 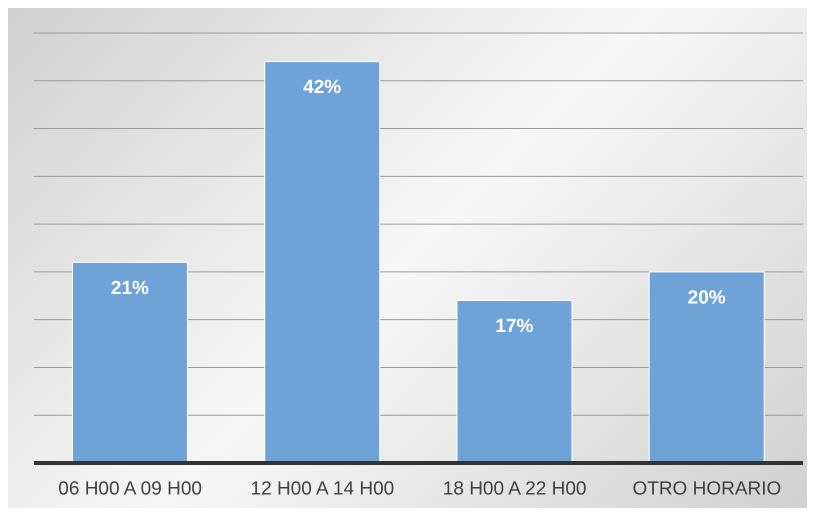 I want to click on data-label: 42%, so click(x=322, y=87).